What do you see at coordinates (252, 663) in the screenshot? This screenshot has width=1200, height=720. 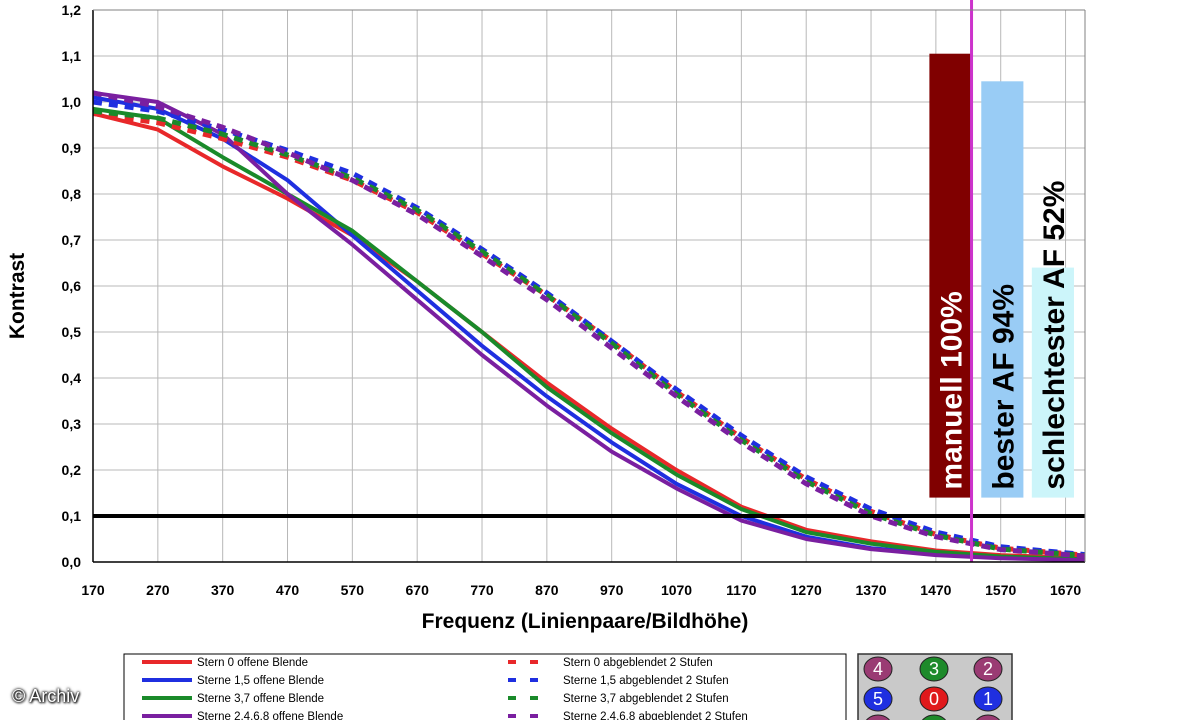 I see `legend-label-0: Stern 0 offene Blende` at bounding box center [252, 663].